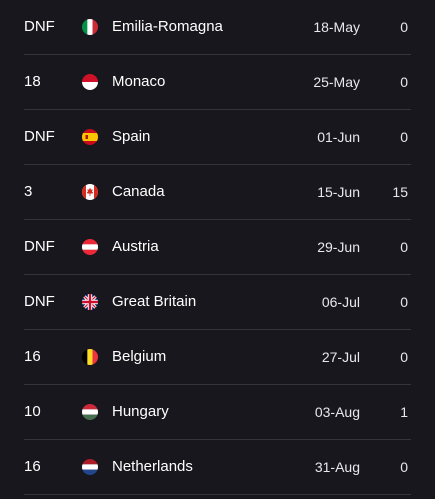 Image resolution: width=435 pixels, height=499 pixels. Describe the element at coordinates (217, 467) in the screenshot. I see `table-row: 16 Netherlands 31-Aug 0` at that location.